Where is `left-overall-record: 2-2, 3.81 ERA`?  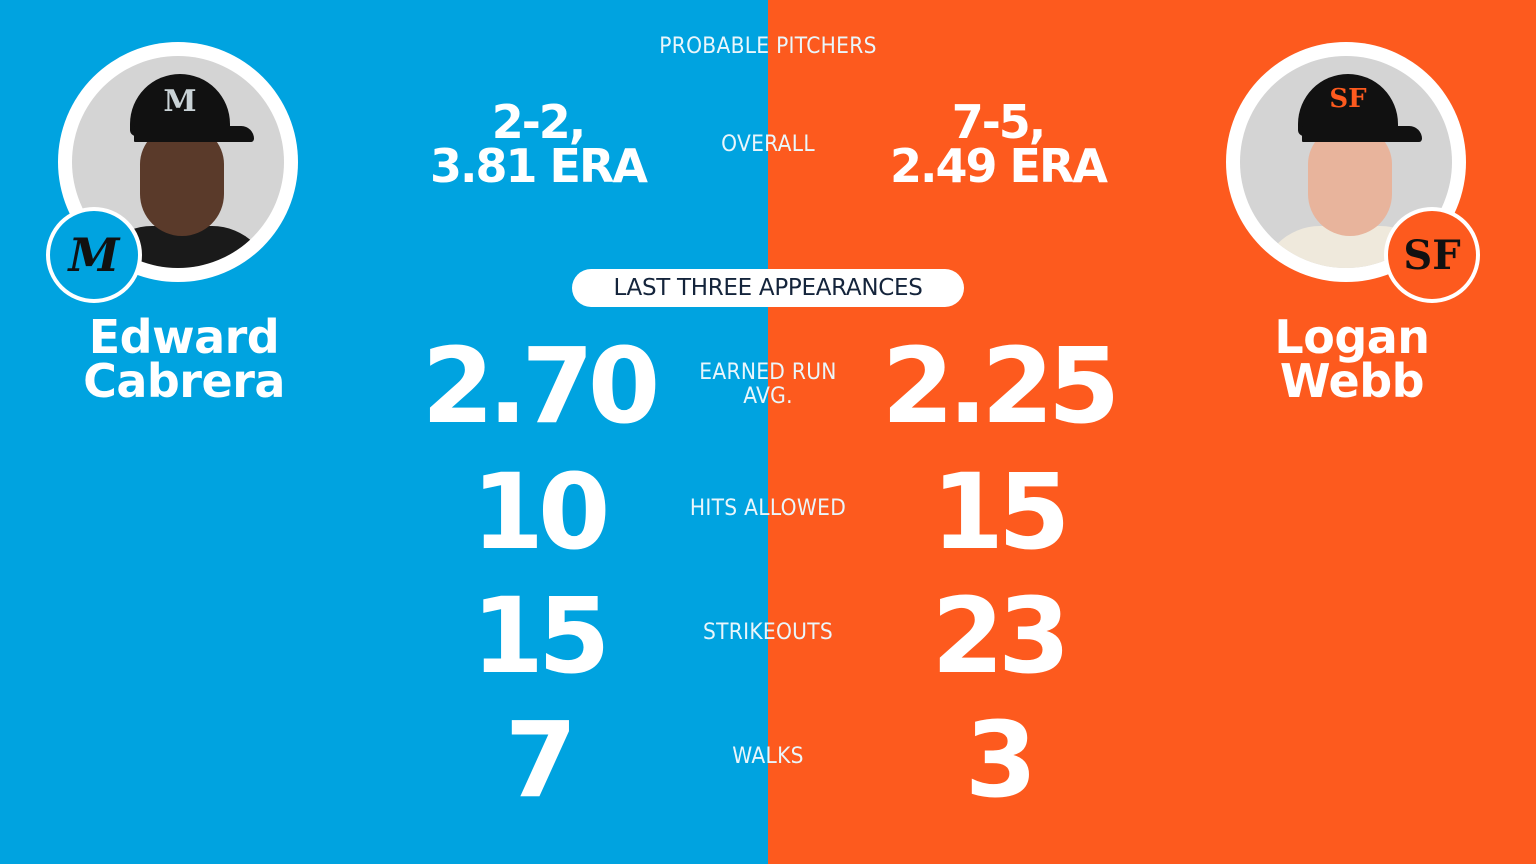 left-overall-record: 2-2, 3.81 ERA is located at coordinates (539, 144).